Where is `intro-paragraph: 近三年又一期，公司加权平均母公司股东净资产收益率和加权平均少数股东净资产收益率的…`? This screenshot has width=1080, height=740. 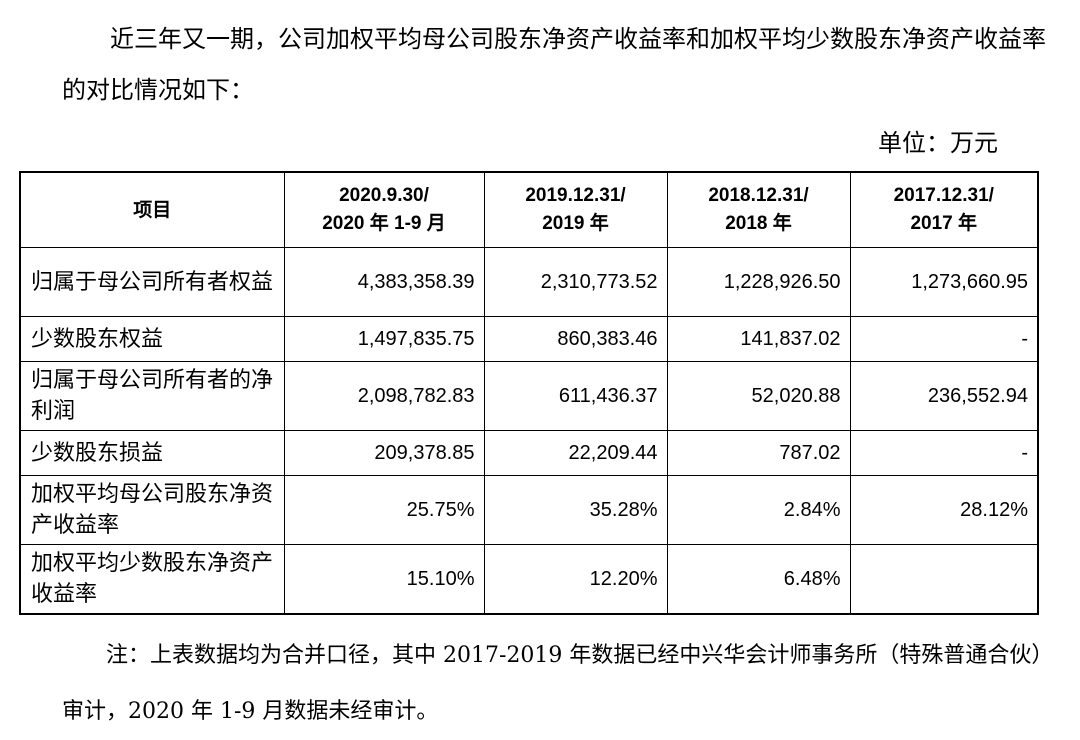 intro-paragraph: 近三年又一期，公司加权平均母公司股东净资产收益率和加权平均少数股东净资产收益率的… is located at coordinates (554, 64).